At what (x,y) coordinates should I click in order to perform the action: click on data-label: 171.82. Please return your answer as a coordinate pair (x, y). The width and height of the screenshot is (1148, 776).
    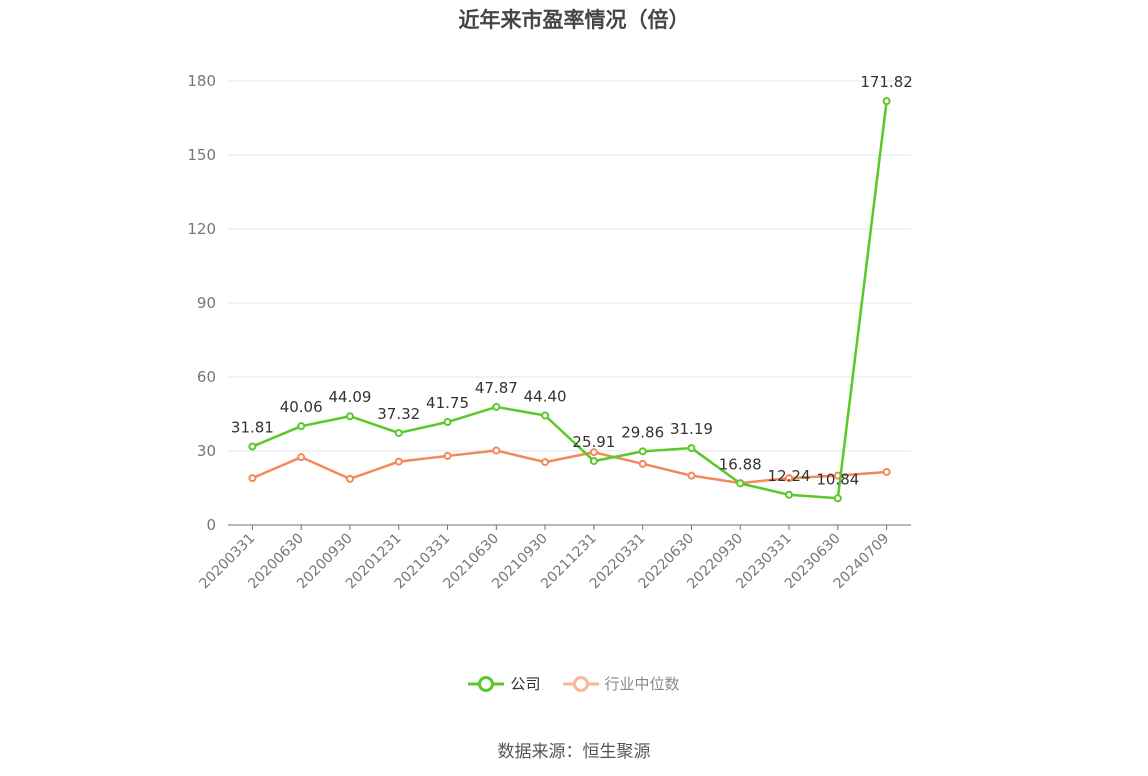
    Looking at the image, I should click on (886, 82).